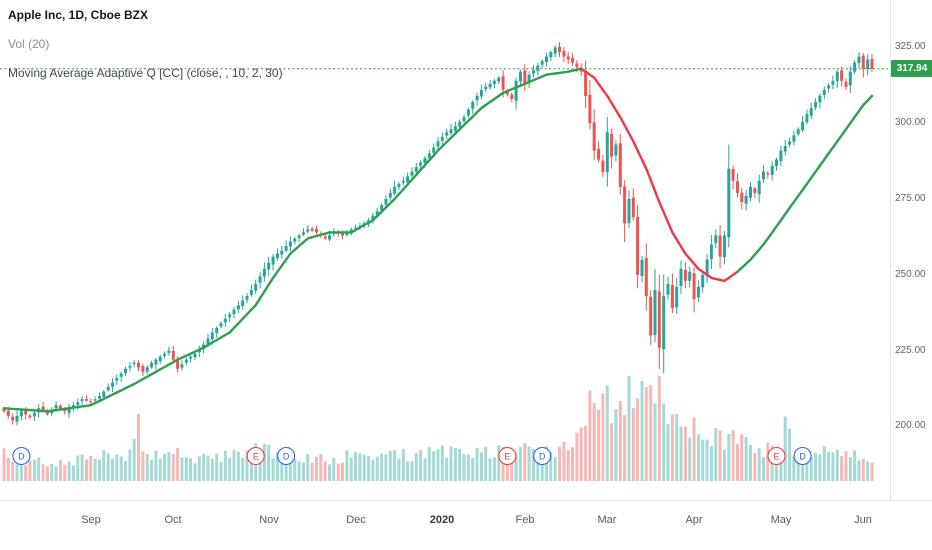 The height and width of the screenshot is (550, 932). What do you see at coordinates (694, 520) in the screenshot?
I see `time-tick-label: Apr` at bounding box center [694, 520].